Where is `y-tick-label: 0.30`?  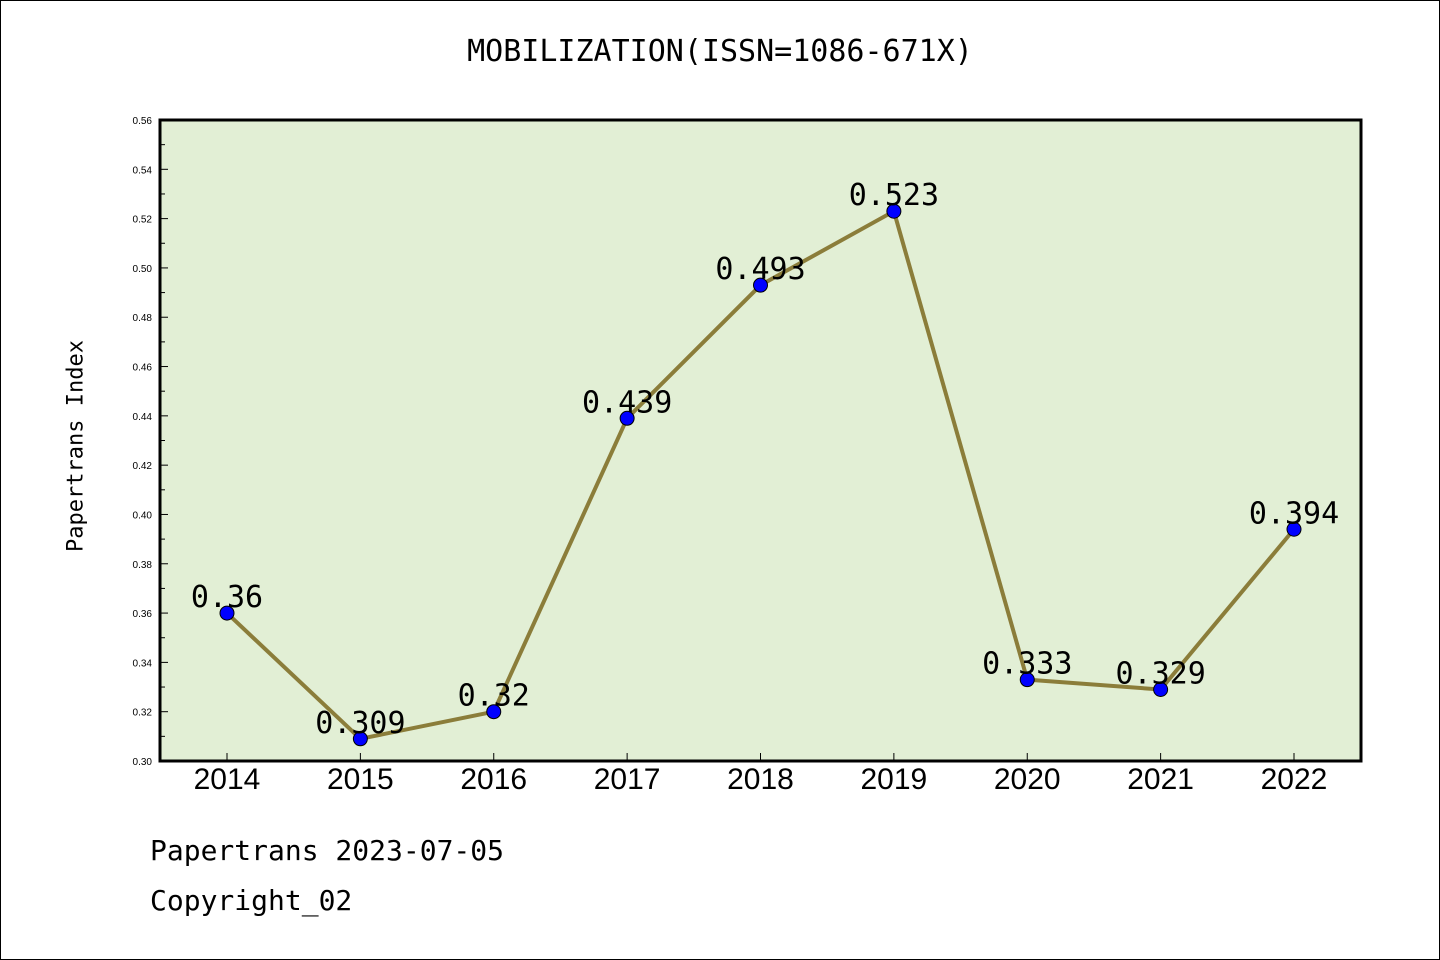
y-tick-label: 0.30 is located at coordinates (143, 762).